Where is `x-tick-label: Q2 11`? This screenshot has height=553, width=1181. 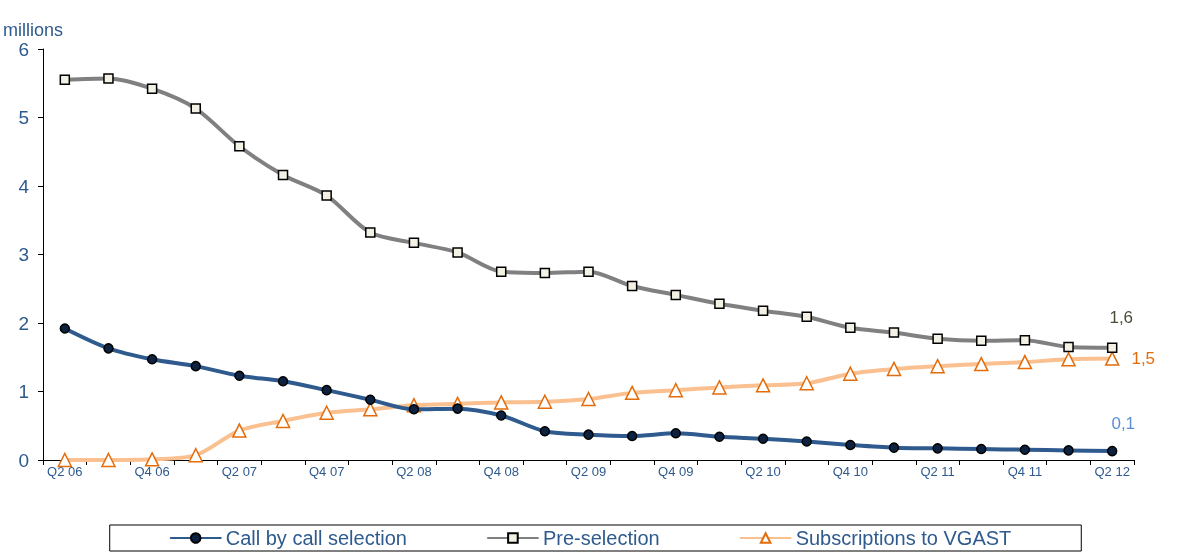 x-tick-label: Q2 11 is located at coordinates (937, 471).